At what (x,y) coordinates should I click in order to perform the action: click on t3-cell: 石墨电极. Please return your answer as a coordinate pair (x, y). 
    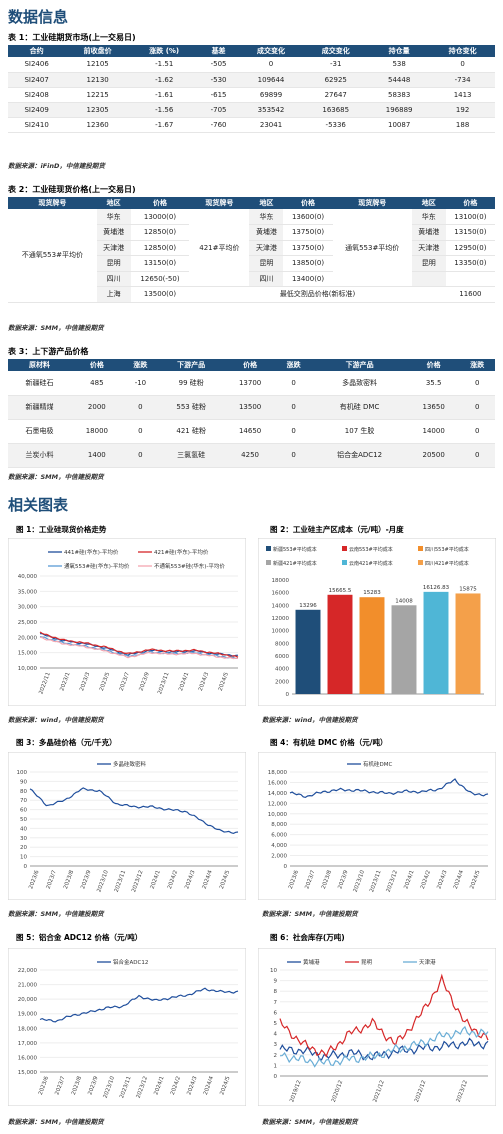
    Looking at the image, I should click on (39, 431).